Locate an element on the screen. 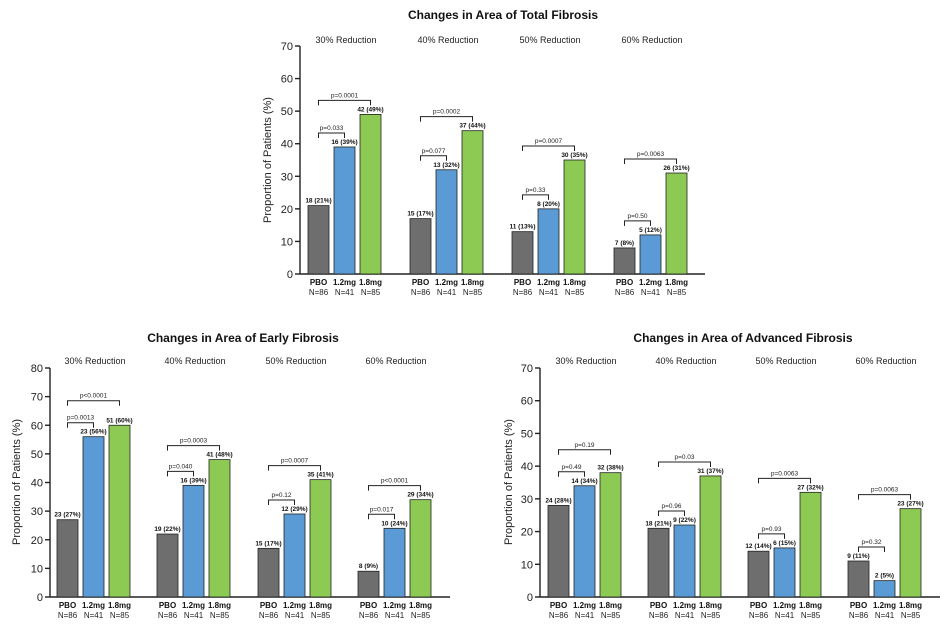 This screenshot has height=626, width=947. data-label: 30 (35%) is located at coordinates (574, 155).